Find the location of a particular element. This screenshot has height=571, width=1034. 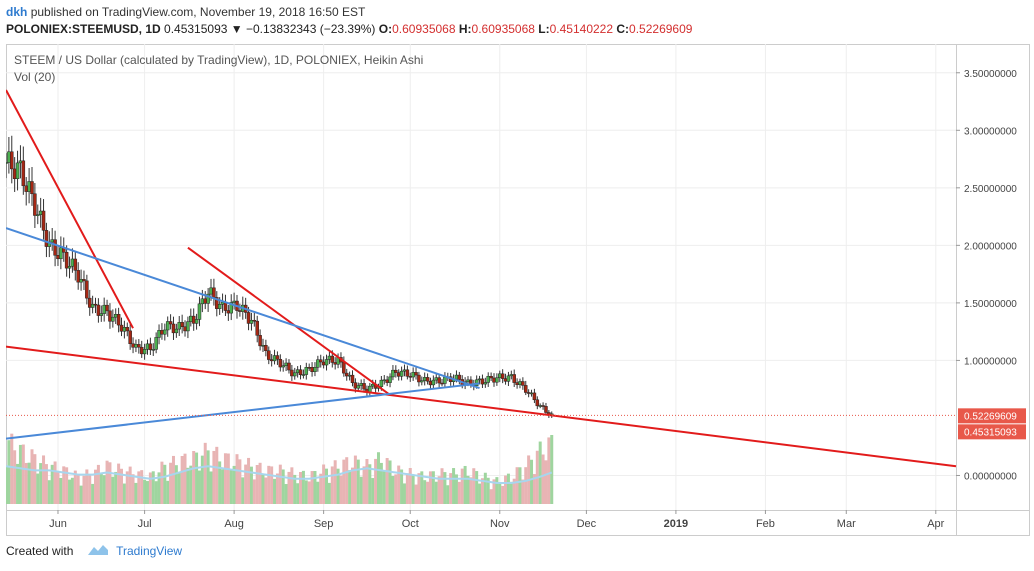

price-change: ▼ −0.13832343 (−23.39%) is located at coordinates (303, 29).